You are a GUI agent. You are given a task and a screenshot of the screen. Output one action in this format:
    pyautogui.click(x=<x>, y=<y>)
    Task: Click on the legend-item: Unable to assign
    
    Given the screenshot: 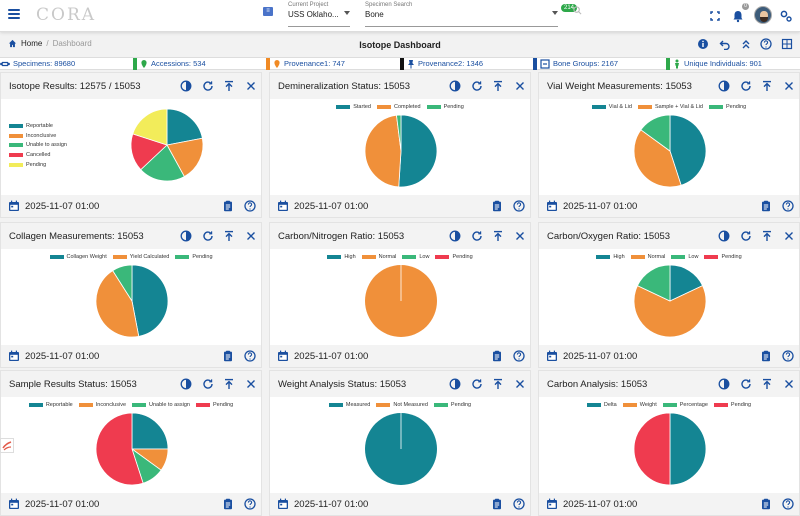 What is the action you would take?
    pyautogui.click(x=38, y=146)
    